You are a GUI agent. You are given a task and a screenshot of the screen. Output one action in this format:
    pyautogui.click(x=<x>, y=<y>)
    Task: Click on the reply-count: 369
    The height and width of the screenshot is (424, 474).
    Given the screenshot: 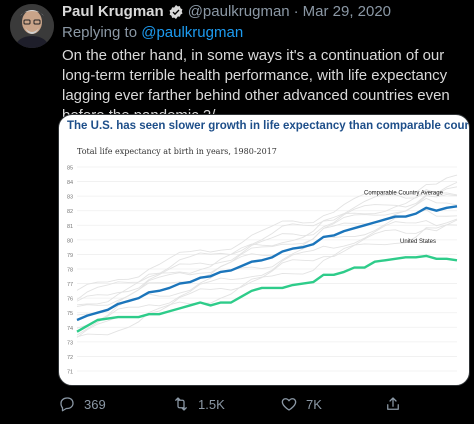 What is the action you would take?
    pyautogui.click(x=95, y=404)
    